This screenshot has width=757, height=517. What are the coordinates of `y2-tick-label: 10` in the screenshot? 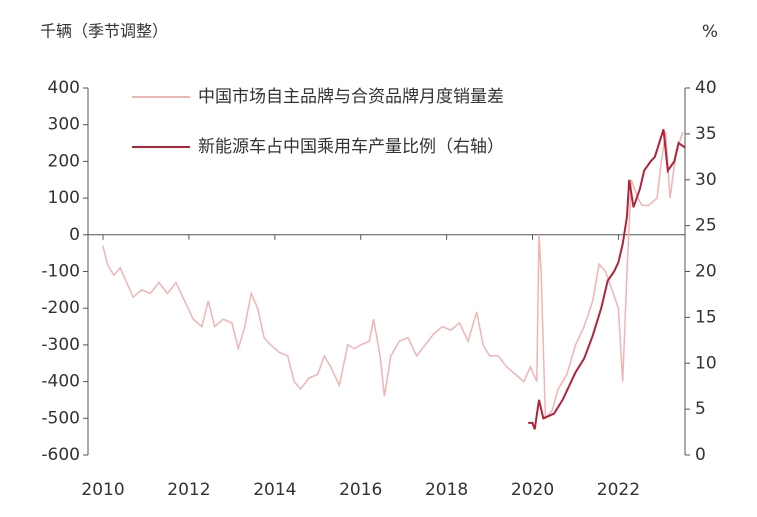 It's located at (706, 363).